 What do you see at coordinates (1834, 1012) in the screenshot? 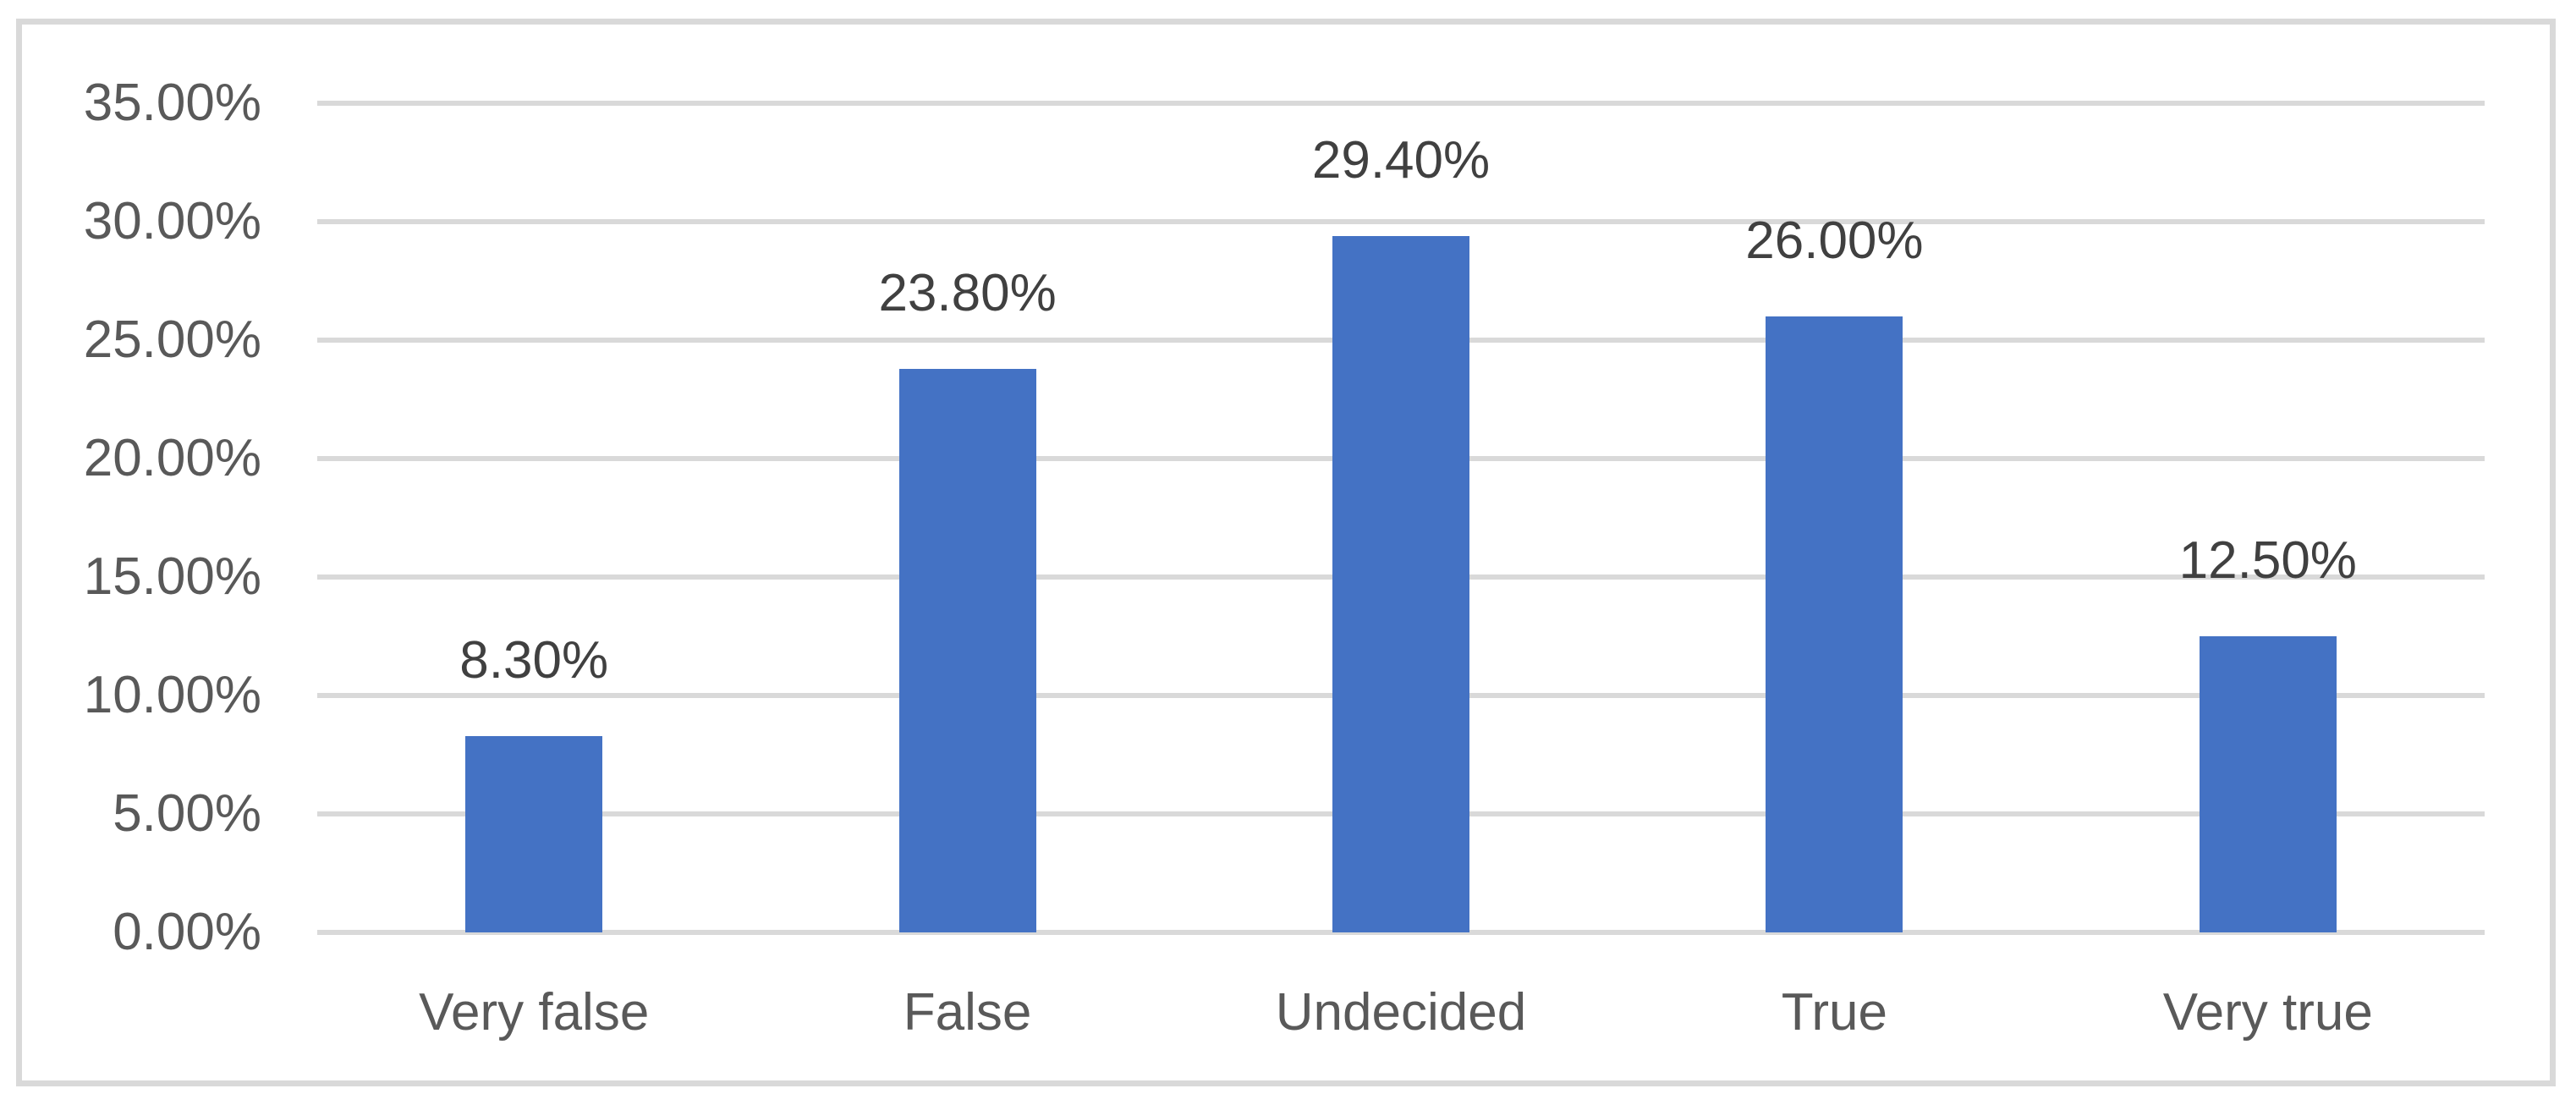
I see `x-category-label: True` at bounding box center [1834, 1012].